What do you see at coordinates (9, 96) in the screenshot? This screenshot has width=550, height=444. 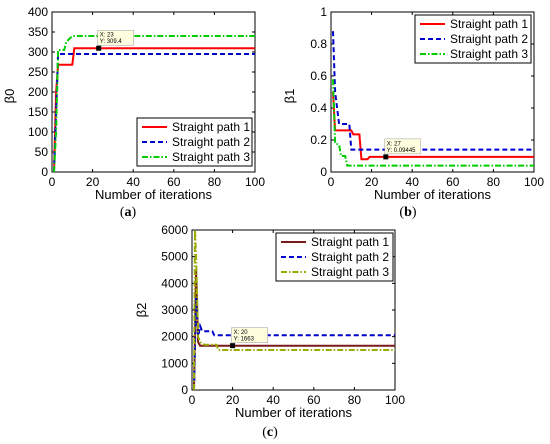 I see `y-axis-label: β0` at bounding box center [9, 96].